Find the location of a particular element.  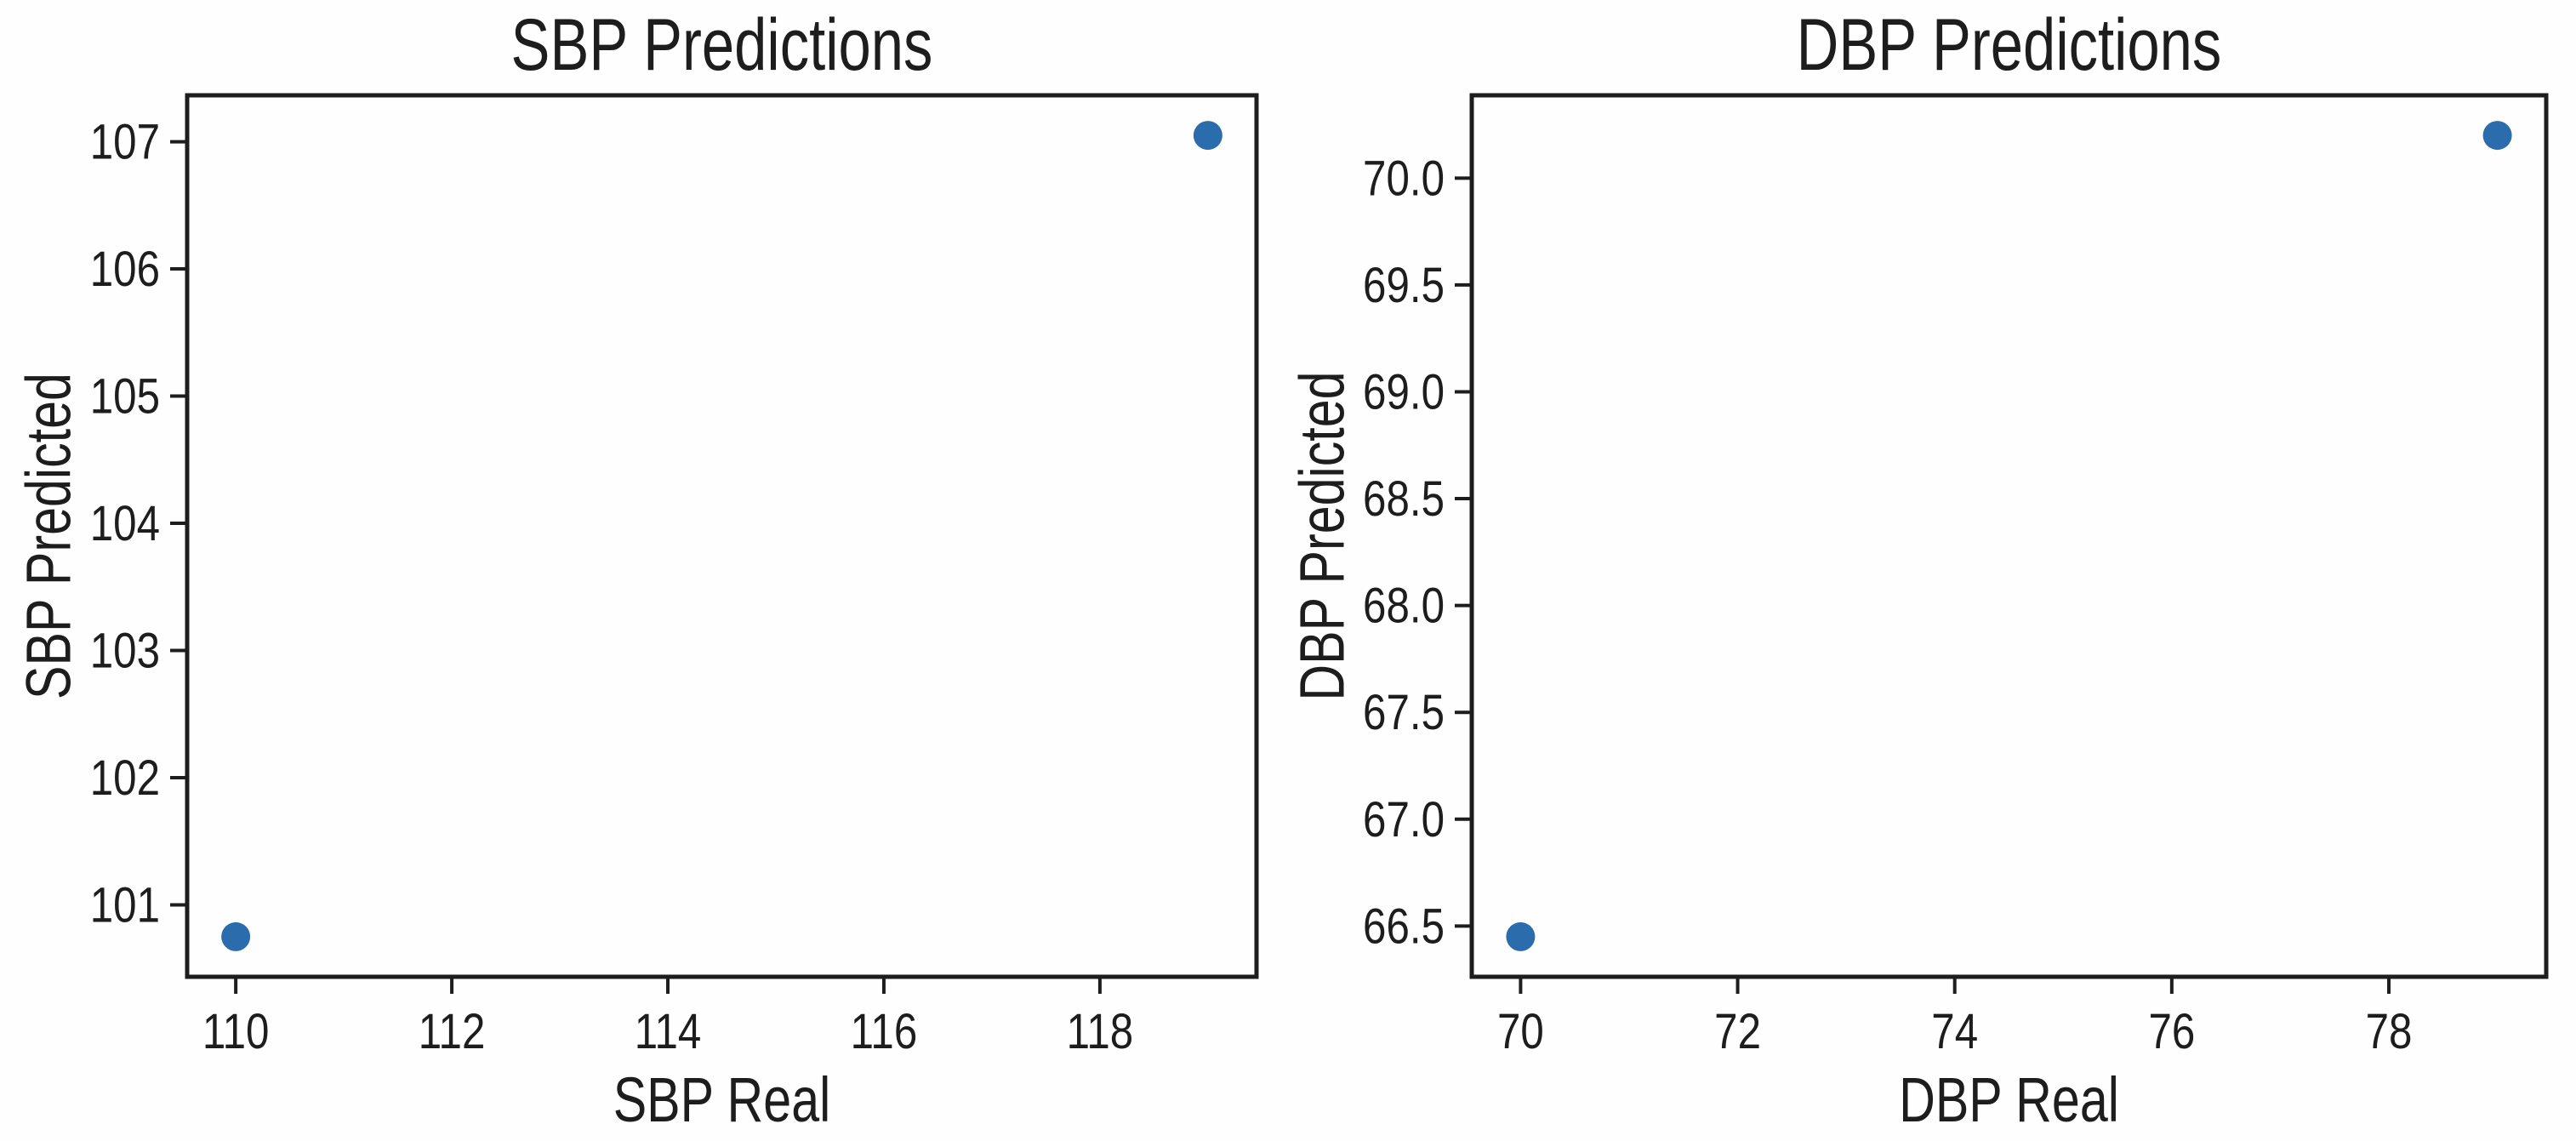

y-tick-label: 69.5 is located at coordinates (1404, 286).